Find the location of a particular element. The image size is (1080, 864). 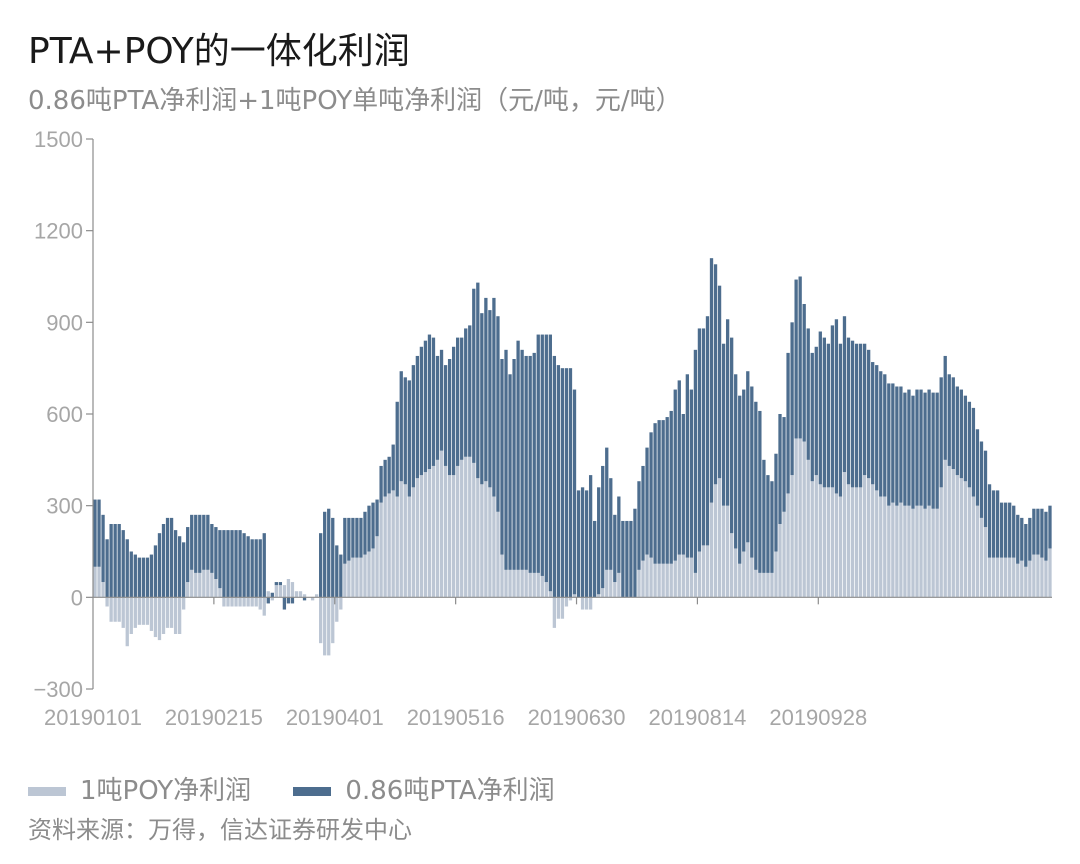

legend-label-poy: 1吨POY净利润 is located at coordinates (166, 791).